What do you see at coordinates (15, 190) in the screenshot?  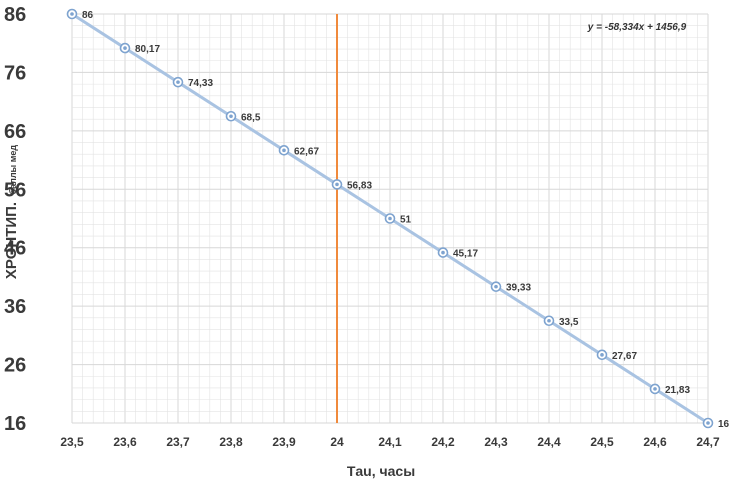 I see `y-tick-label: 56` at bounding box center [15, 190].